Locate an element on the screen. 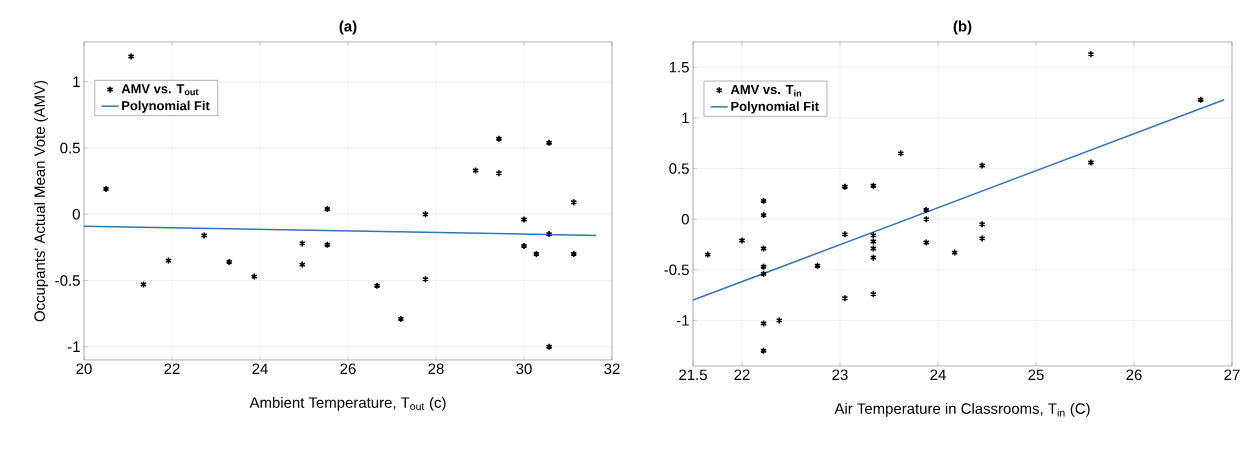 The height and width of the screenshot is (453, 1249). x-tick-label: 21.5 is located at coordinates (693, 375).